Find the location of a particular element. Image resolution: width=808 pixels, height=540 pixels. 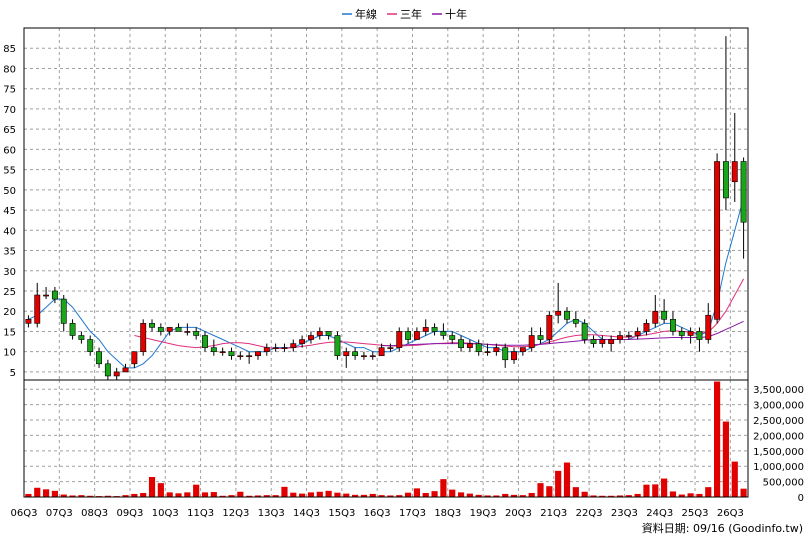

price-tick-label: 50 is located at coordinates (9, 191).